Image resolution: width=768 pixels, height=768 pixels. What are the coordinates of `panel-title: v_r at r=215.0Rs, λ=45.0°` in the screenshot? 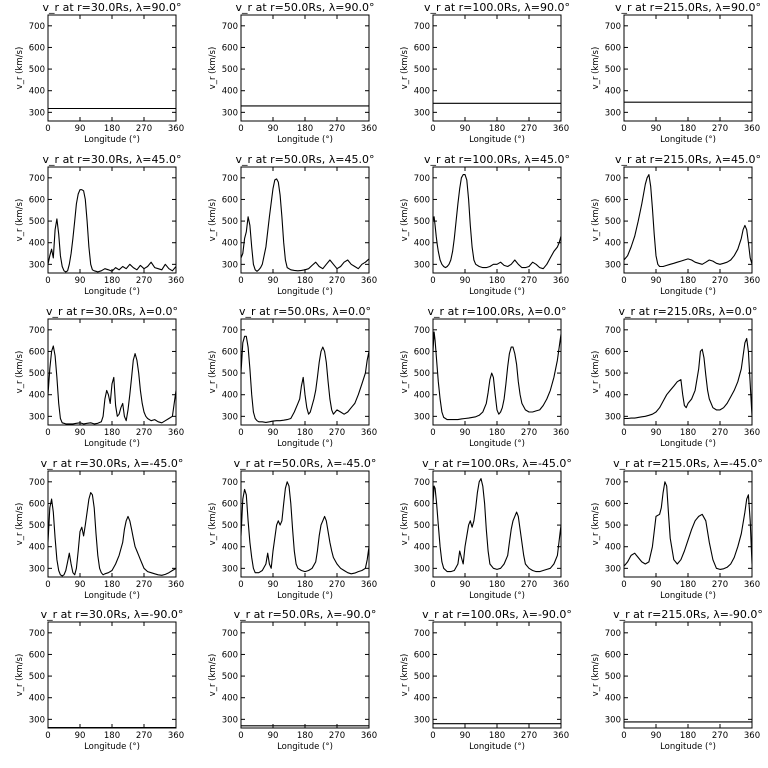 It's located at (688, 159).